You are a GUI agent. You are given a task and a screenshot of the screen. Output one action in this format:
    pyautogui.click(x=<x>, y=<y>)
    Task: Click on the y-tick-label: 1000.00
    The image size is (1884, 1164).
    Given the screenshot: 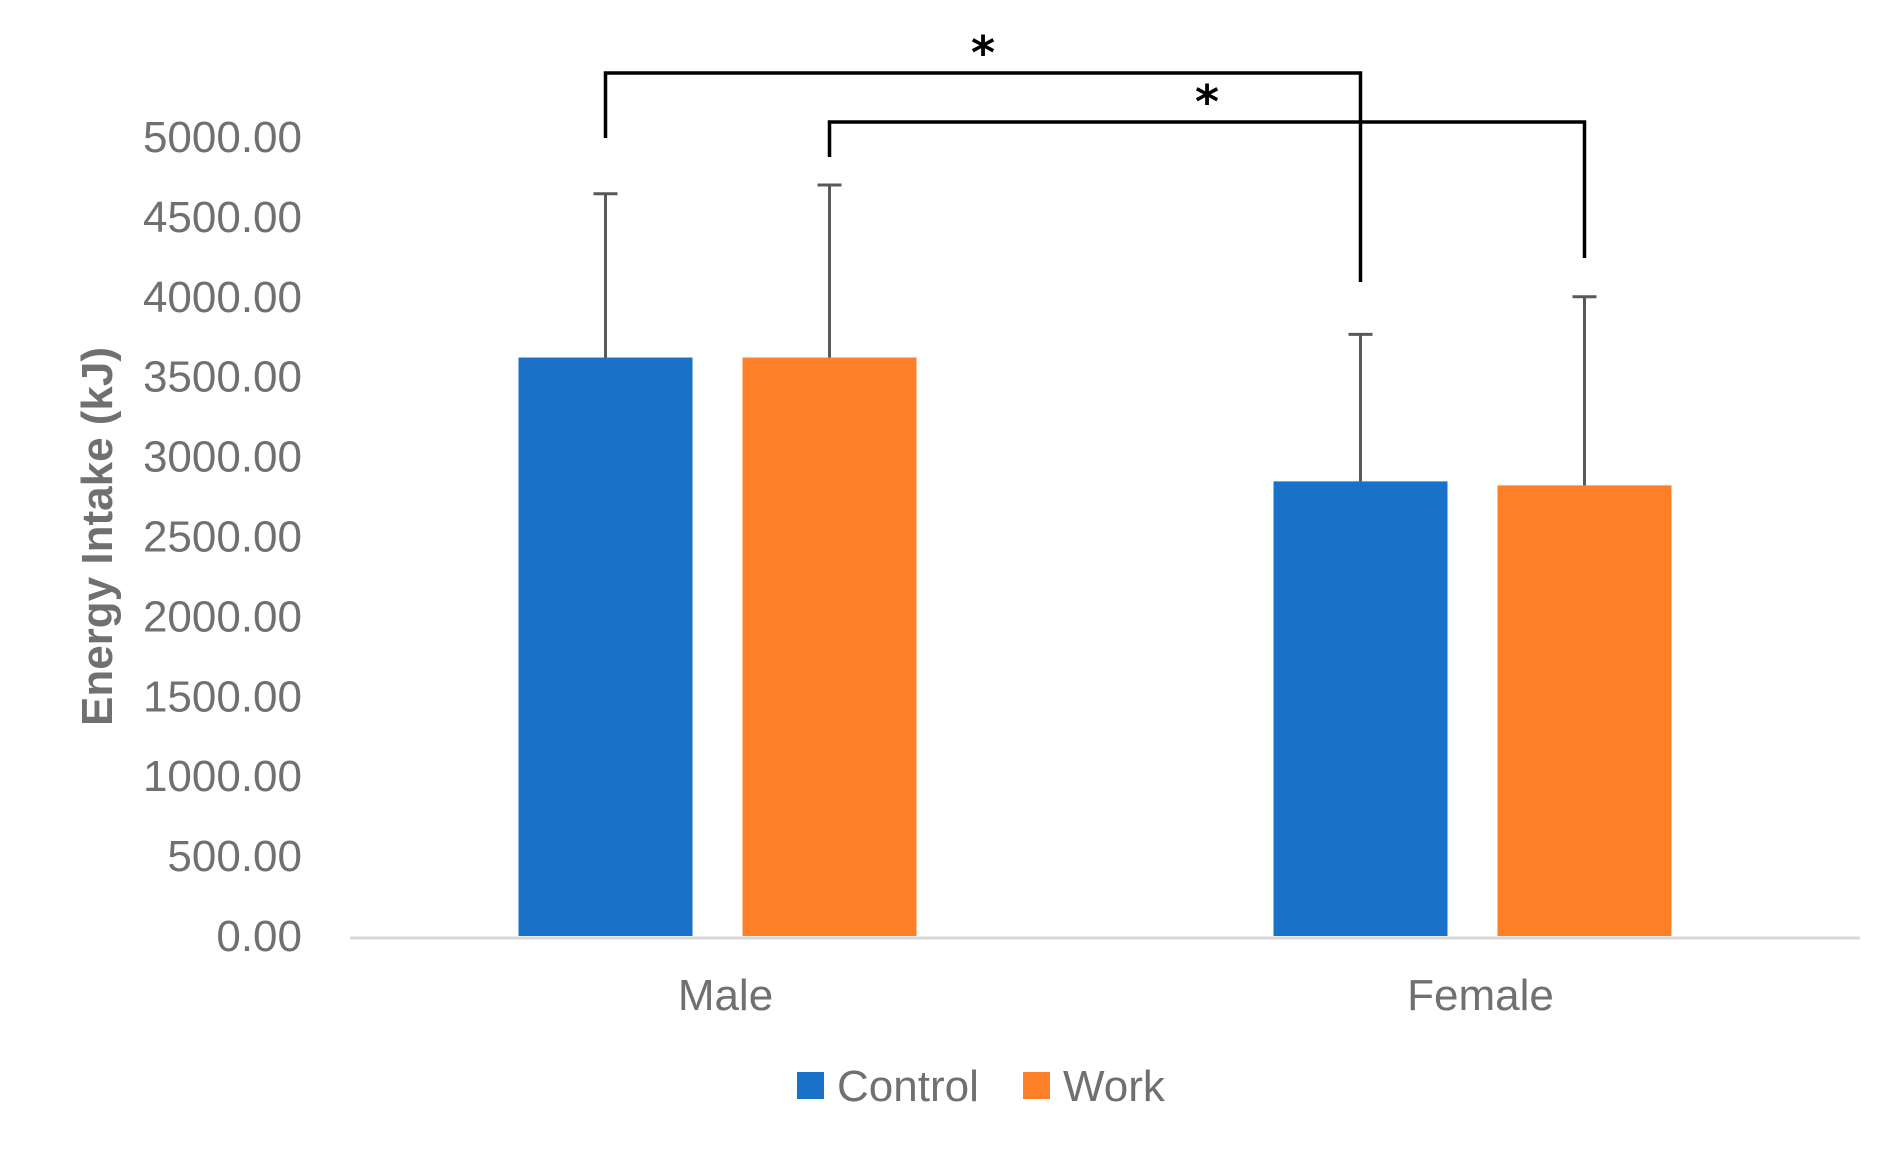 What is the action you would take?
    pyautogui.click(x=222, y=776)
    